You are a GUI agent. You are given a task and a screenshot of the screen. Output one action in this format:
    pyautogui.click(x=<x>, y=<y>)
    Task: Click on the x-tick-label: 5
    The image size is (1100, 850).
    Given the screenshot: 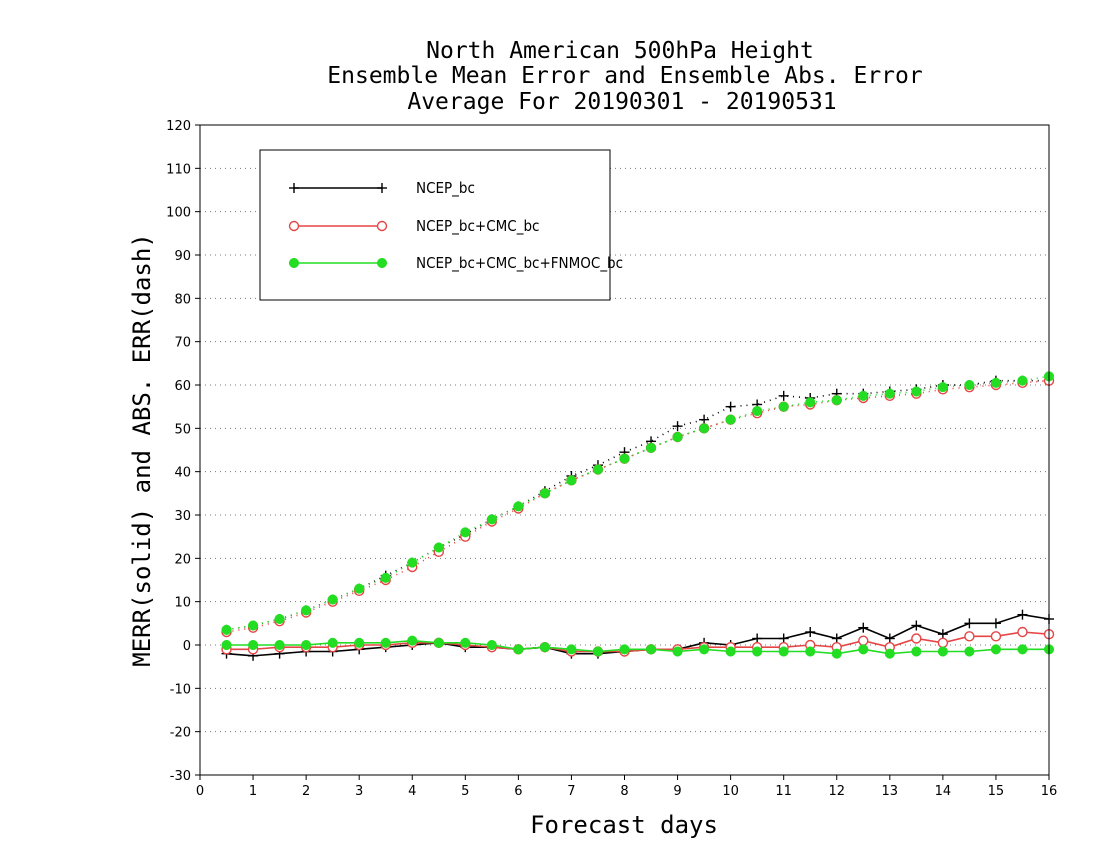 What is the action you would take?
    pyautogui.click(x=465, y=791)
    